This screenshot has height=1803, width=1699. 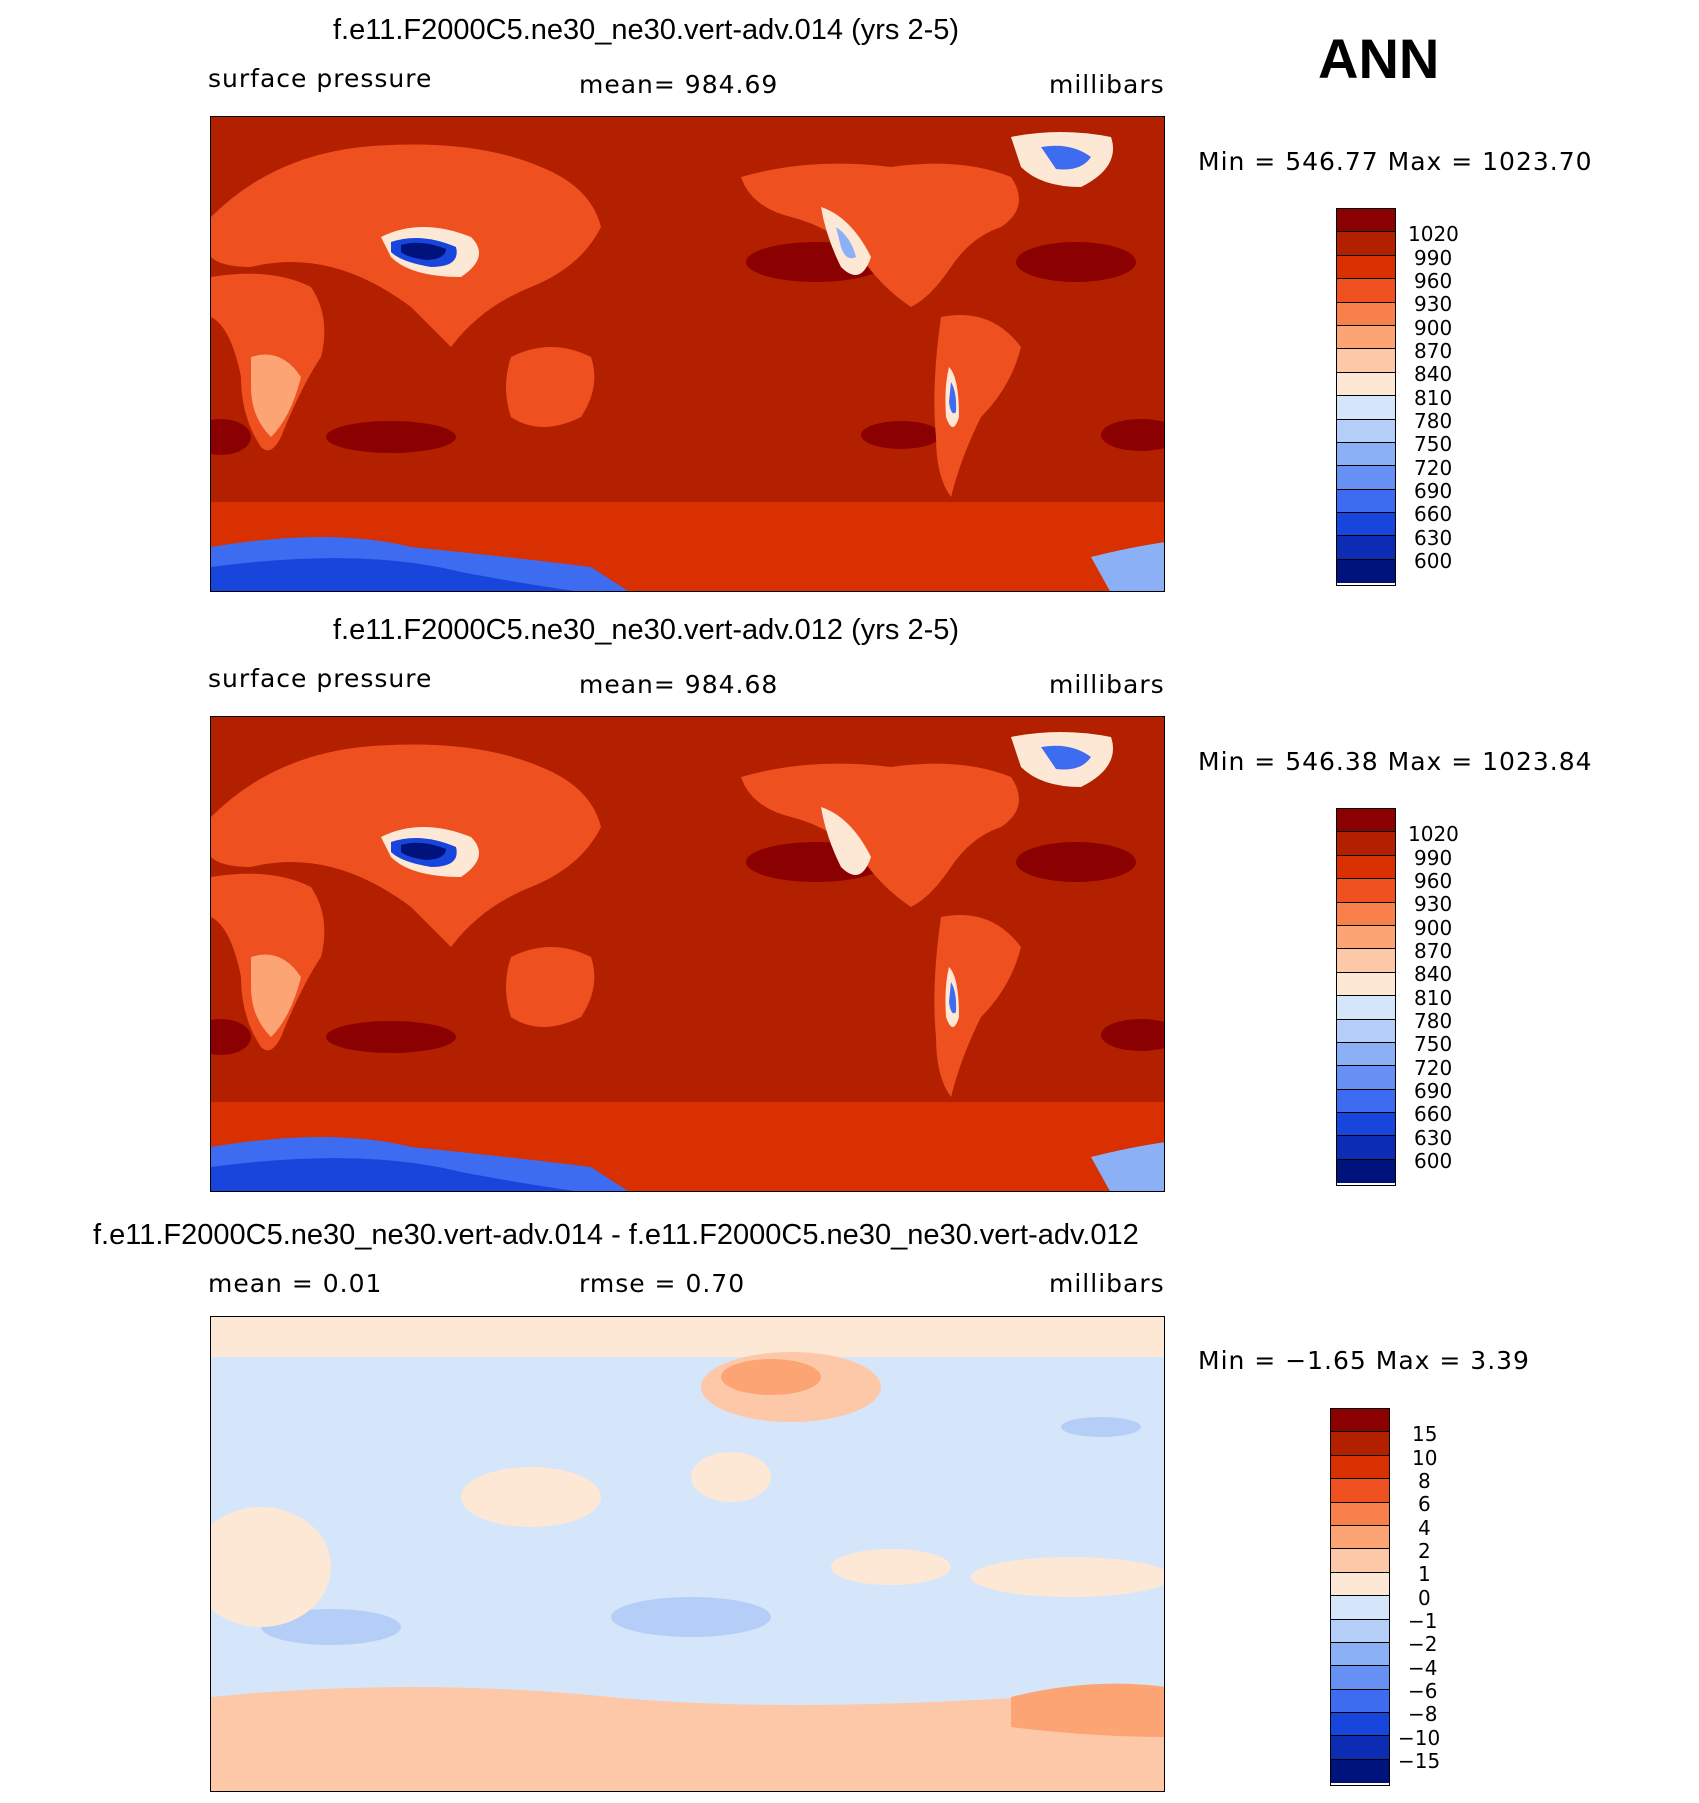 What do you see at coordinates (1433, 1068) in the screenshot?
I see `panel2-cb-label: 720` at bounding box center [1433, 1068].